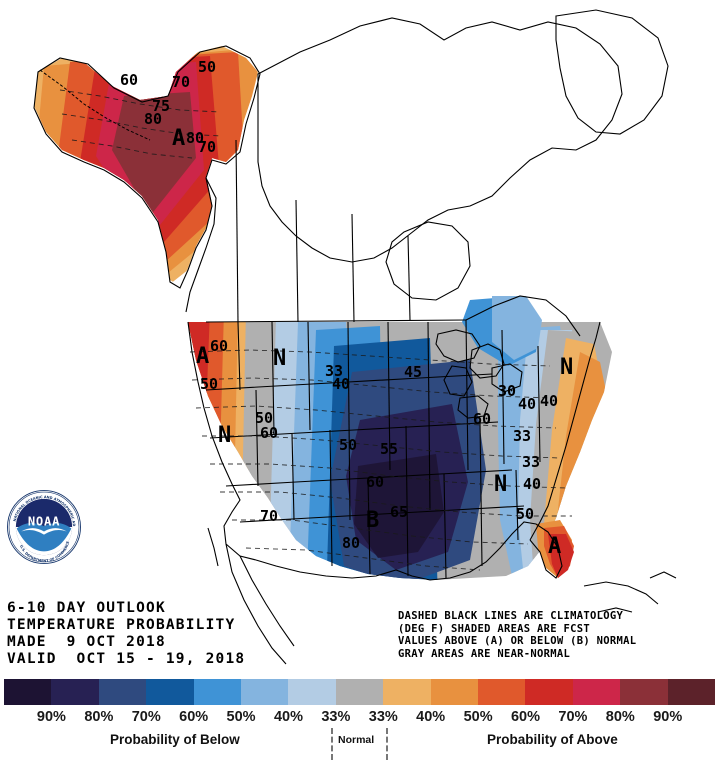 The image size is (719, 760). Describe the element at coordinates (161, 106) in the screenshot. I see `svg-text: 75` at that location.